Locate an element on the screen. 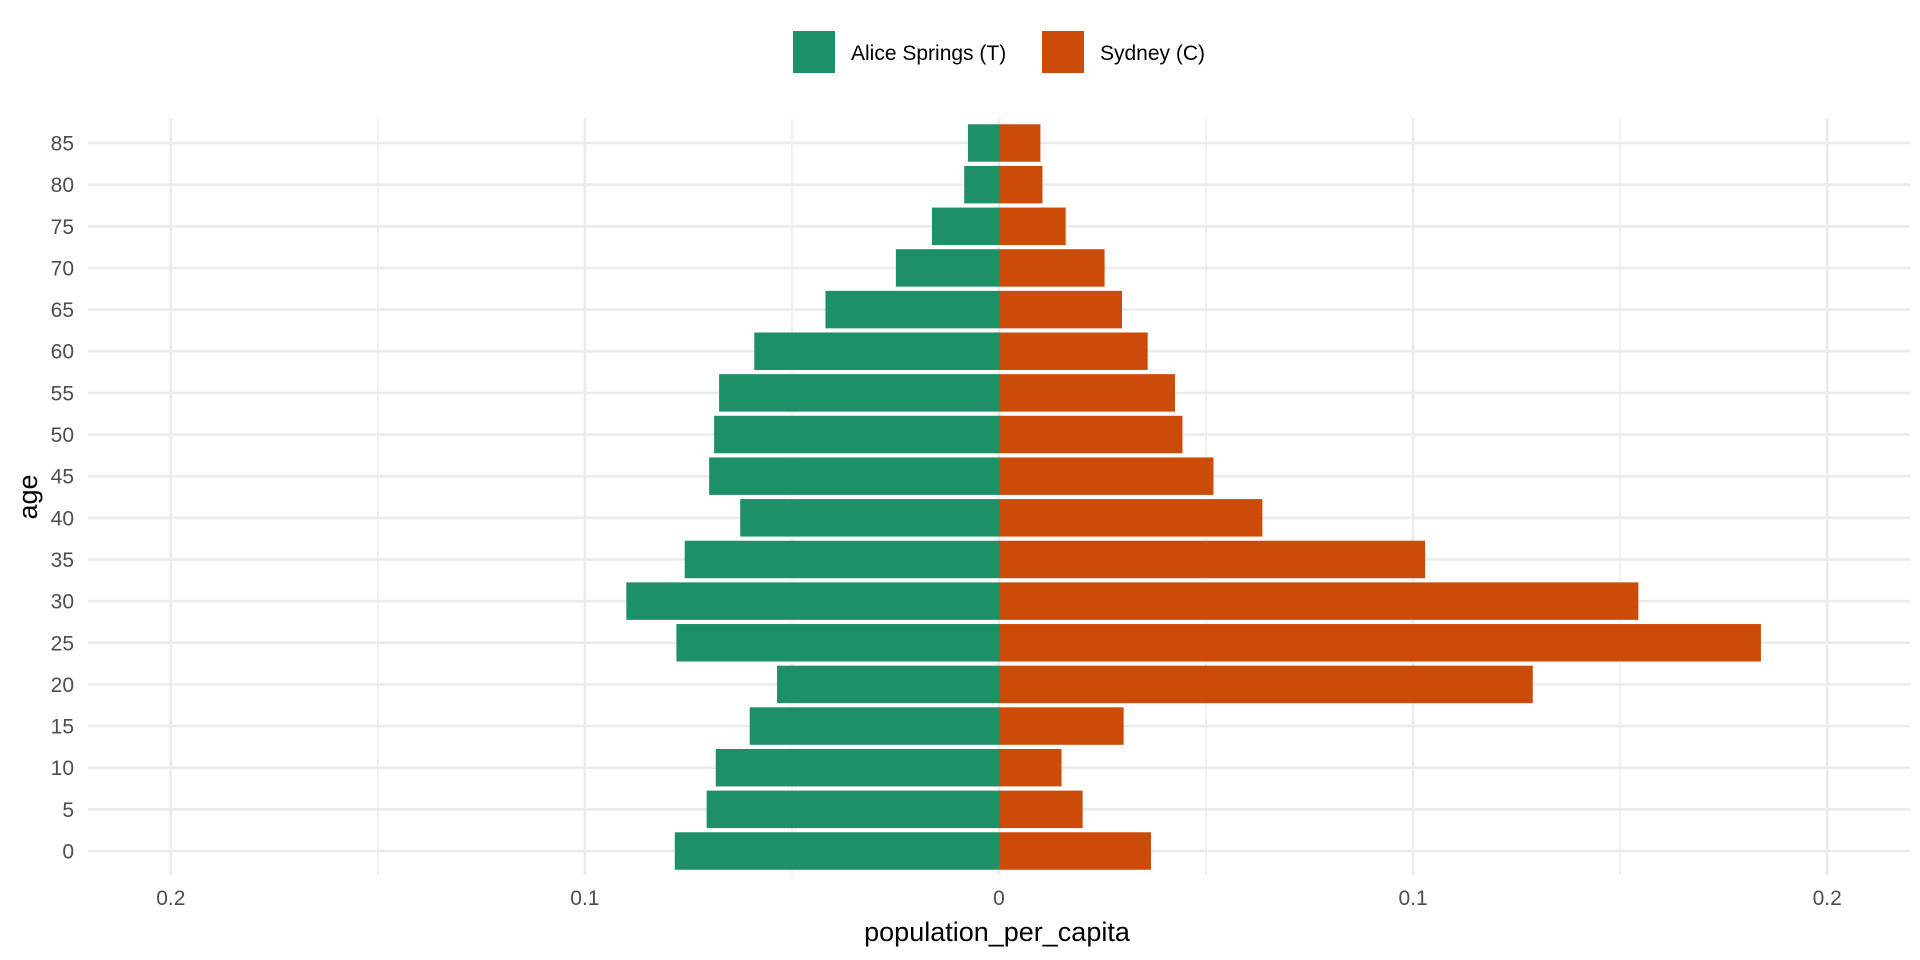 Image resolution: width=1920 pixels, height=960 pixels. y-tick-label: 45 is located at coordinates (62, 477).